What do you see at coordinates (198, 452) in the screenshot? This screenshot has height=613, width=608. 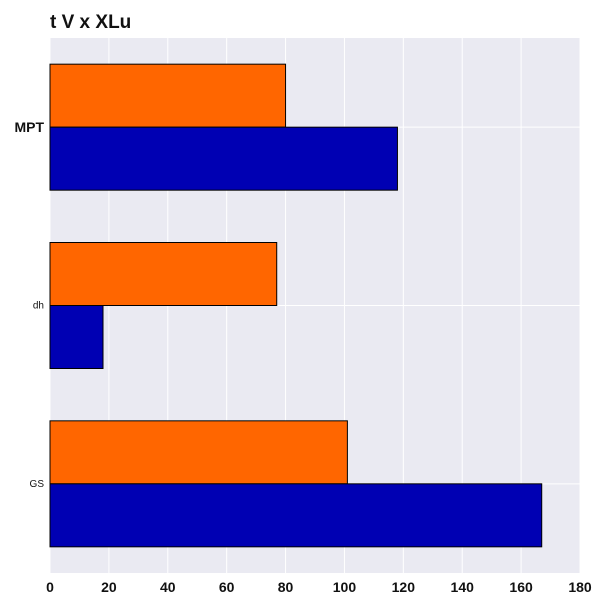 I see `bar-series-1-gs` at bounding box center [198, 452].